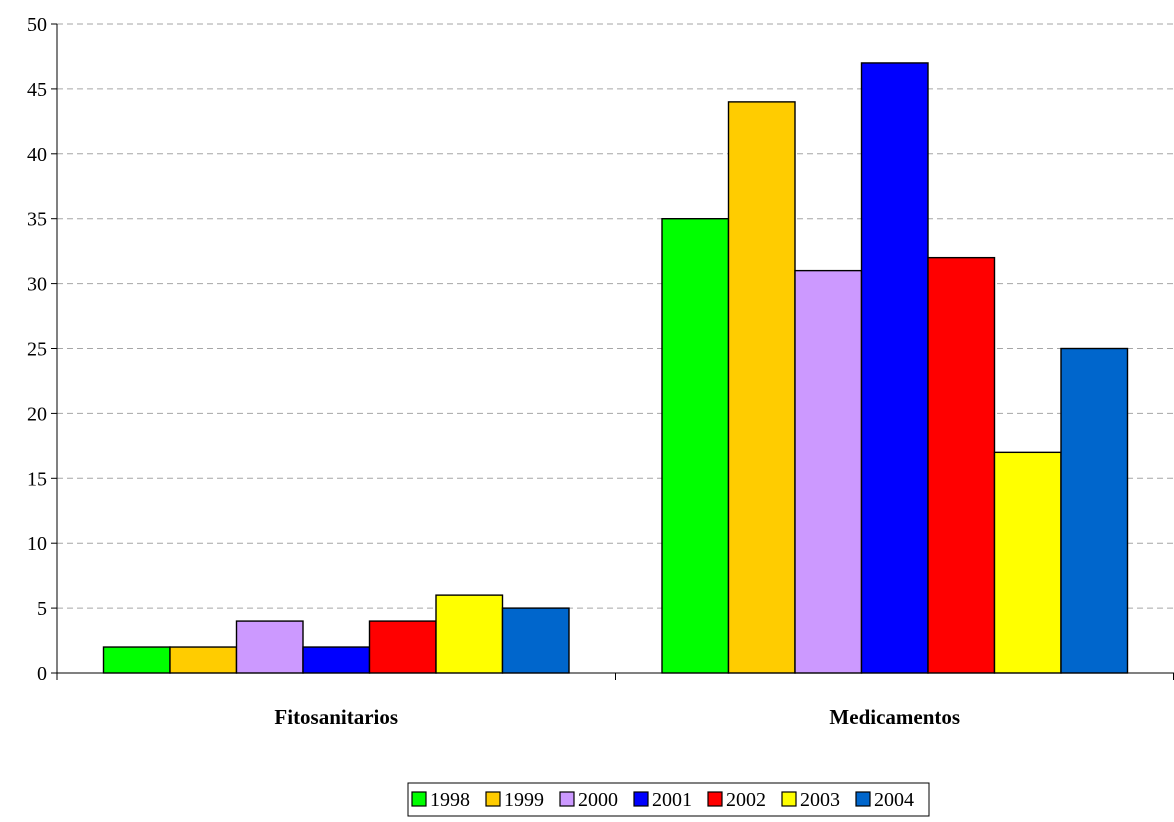 This screenshot has width=1174, height=822. What do you see at coordinates (37, 479) in the screenshot?
I see `y-tick-label: 15` at bounding box center [37, 479].